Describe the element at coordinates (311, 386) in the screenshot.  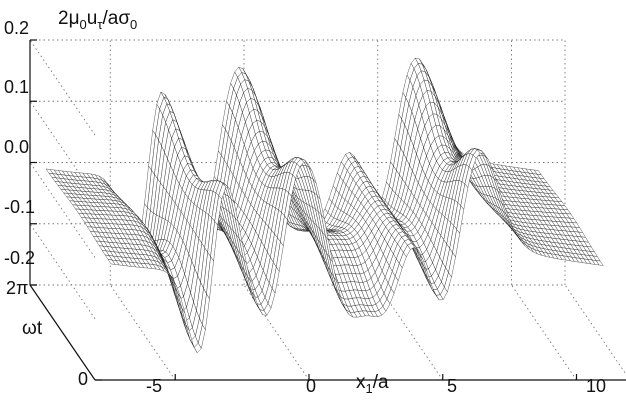
I see `x-tick-label: 0` at that location.